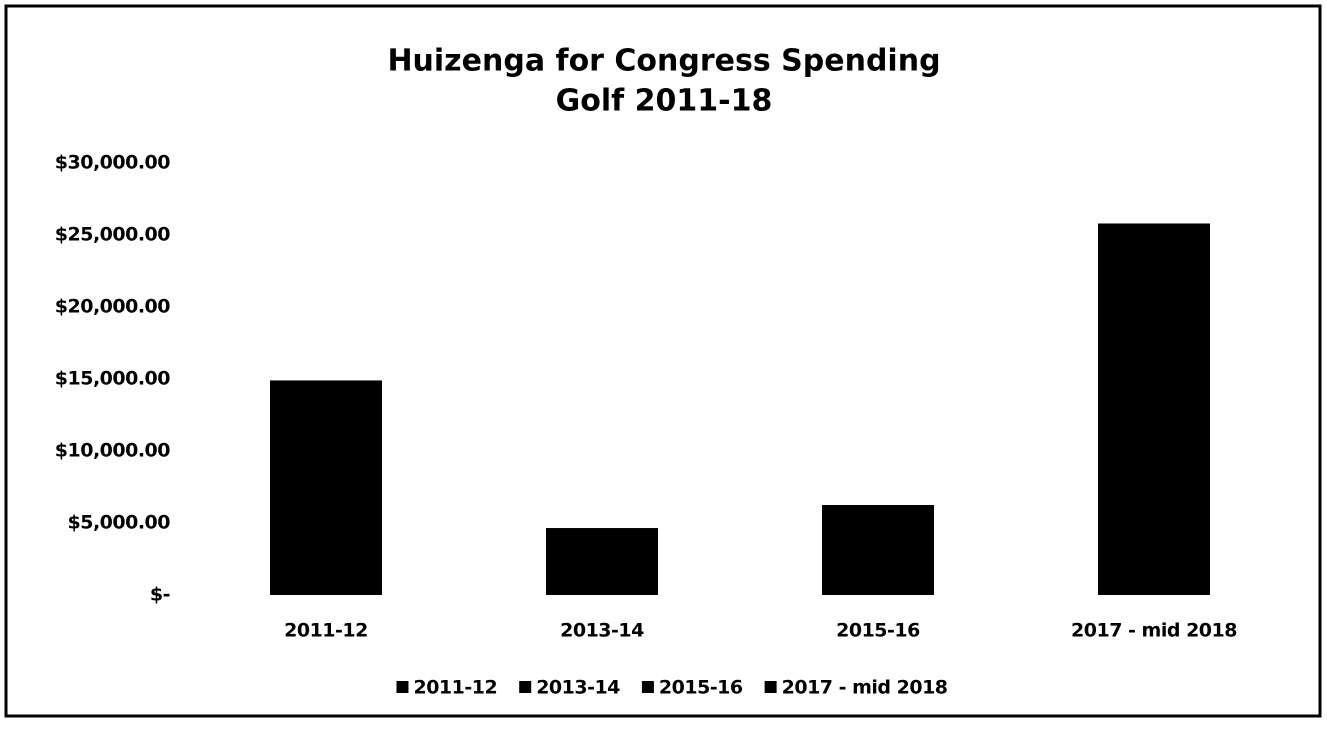 Image resolution: width=1327 pixels, height=729 pixels. I want to click on legend-label: 2015-16, so click(701, 688).